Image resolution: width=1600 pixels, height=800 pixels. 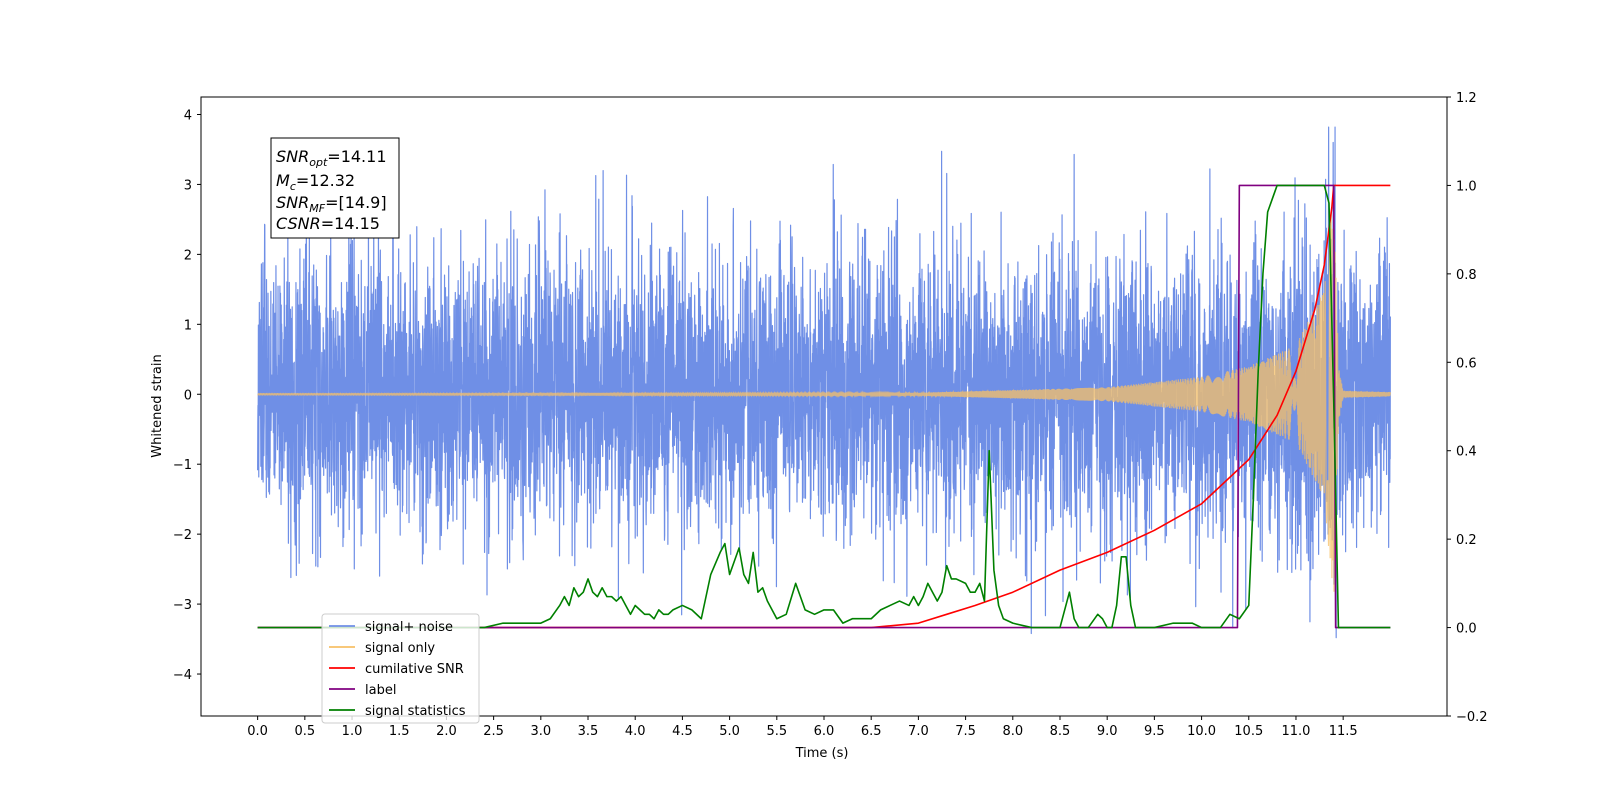 I want to click on x-tick-label: 2.0, so click(x=446, y=731).